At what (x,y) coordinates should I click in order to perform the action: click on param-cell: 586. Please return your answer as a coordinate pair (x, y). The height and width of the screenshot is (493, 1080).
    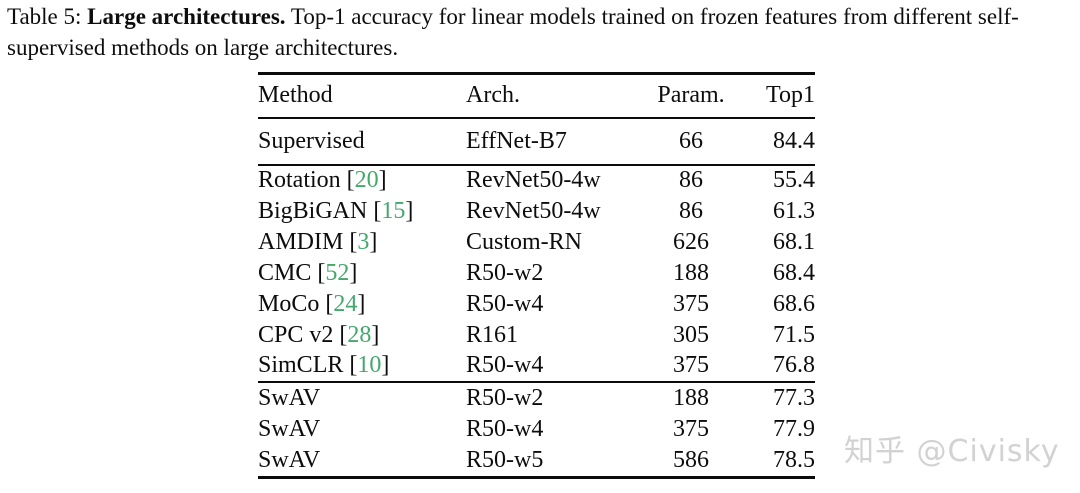
    Looking at the image, I should click on (691, 460).